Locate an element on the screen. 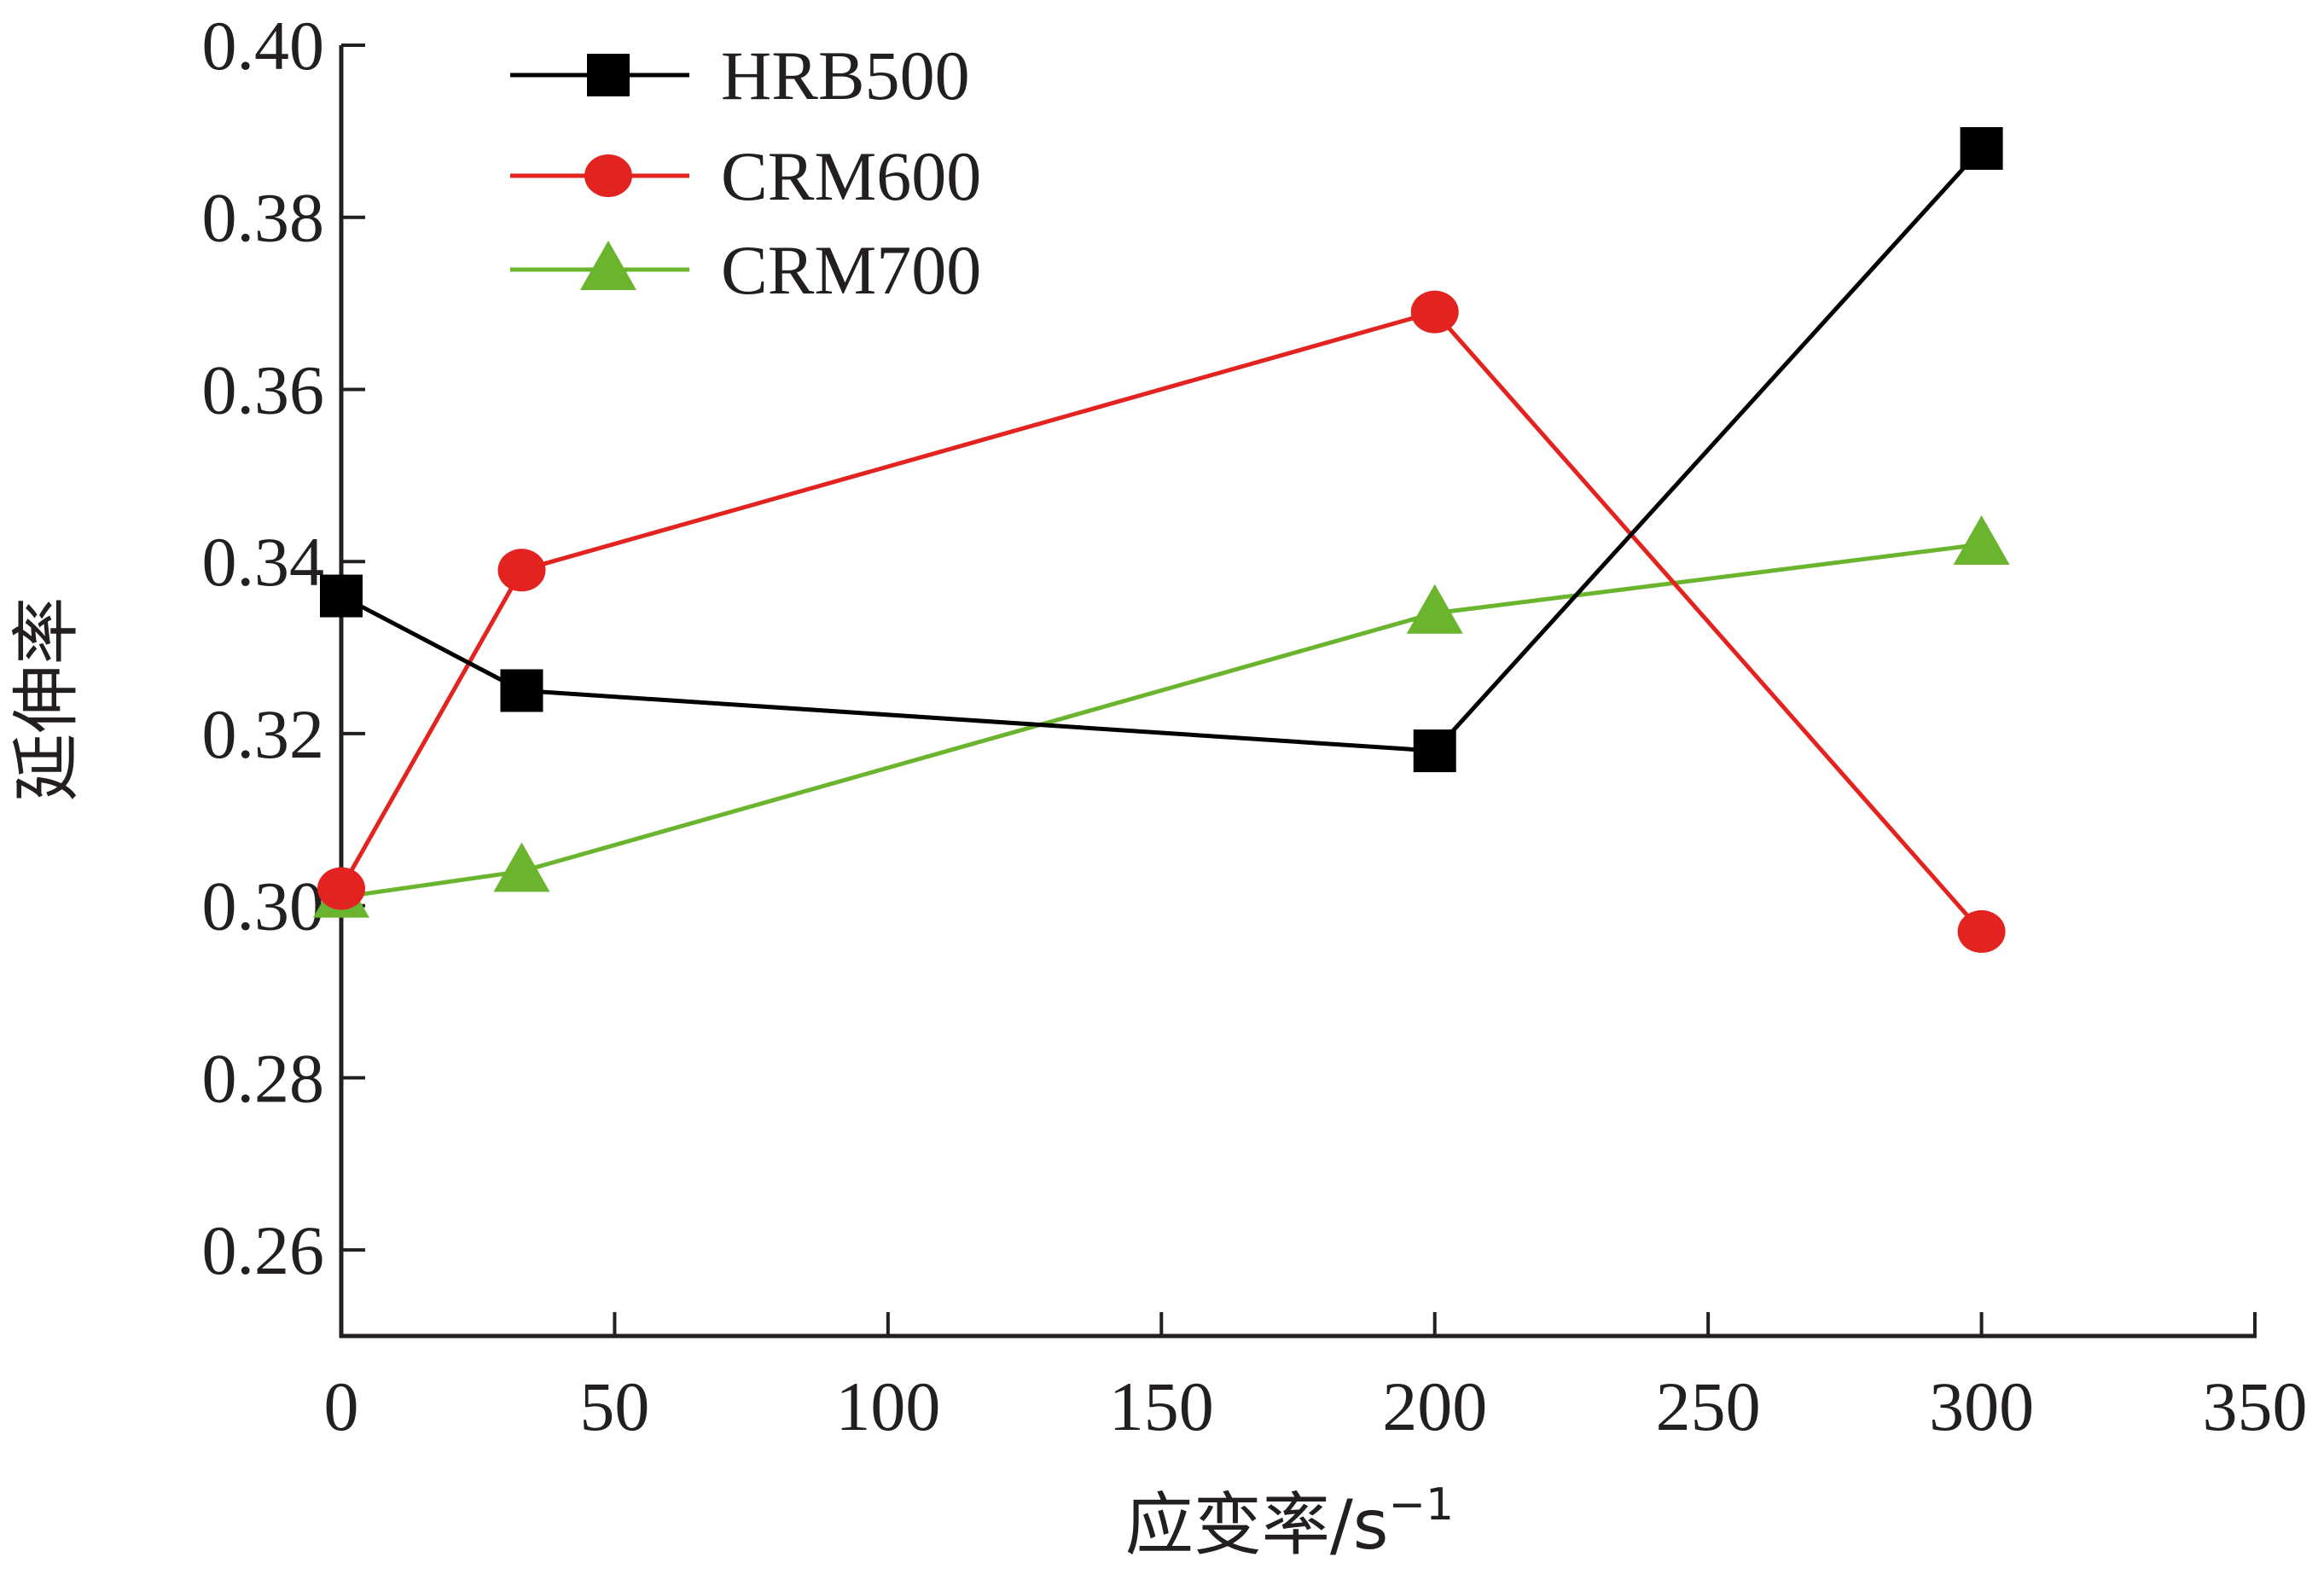 Image resolution: width=2324 pixels, height=1580 pixels. y-tick-label: 0.38 is located at coordinates (263, 218).